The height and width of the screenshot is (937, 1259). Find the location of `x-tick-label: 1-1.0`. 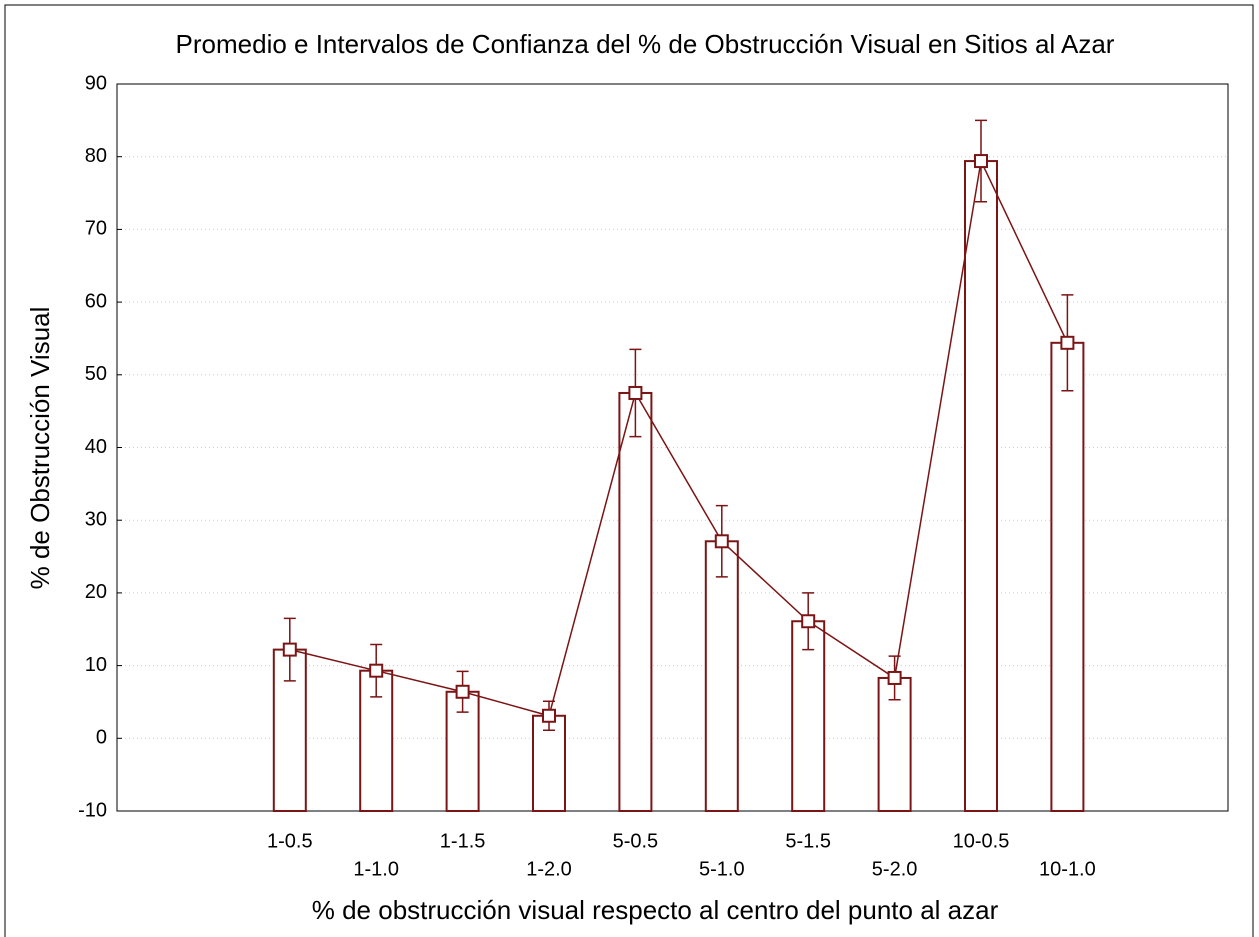

x-tick-label: 1-1.0 is located at coordinates (376, 869).